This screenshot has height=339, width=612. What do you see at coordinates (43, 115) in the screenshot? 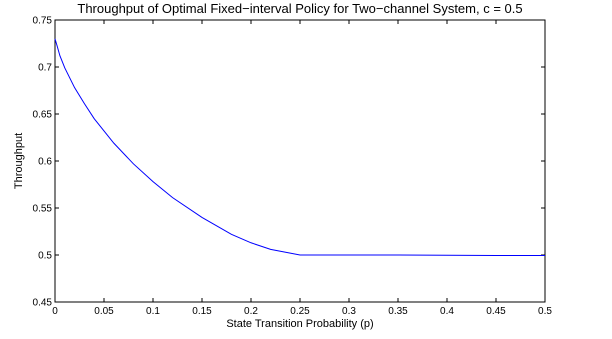
I see `y-tick-label: 0.65` at bounding box center [43, 115].